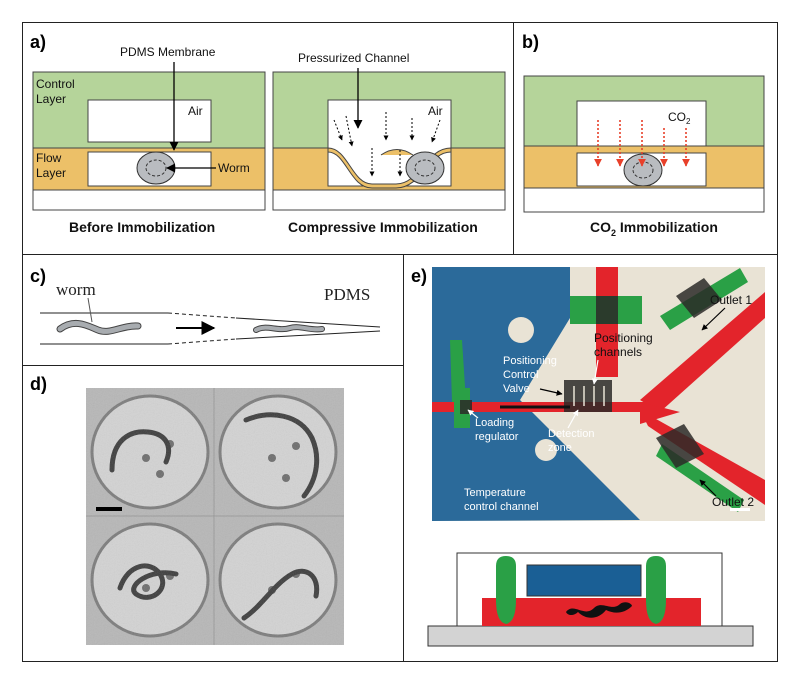 This screenshot has height=688, width=800. Describe the element at coordinates (516, 389) in the screenshot. I see `valve-label-3: Valve` at that location.